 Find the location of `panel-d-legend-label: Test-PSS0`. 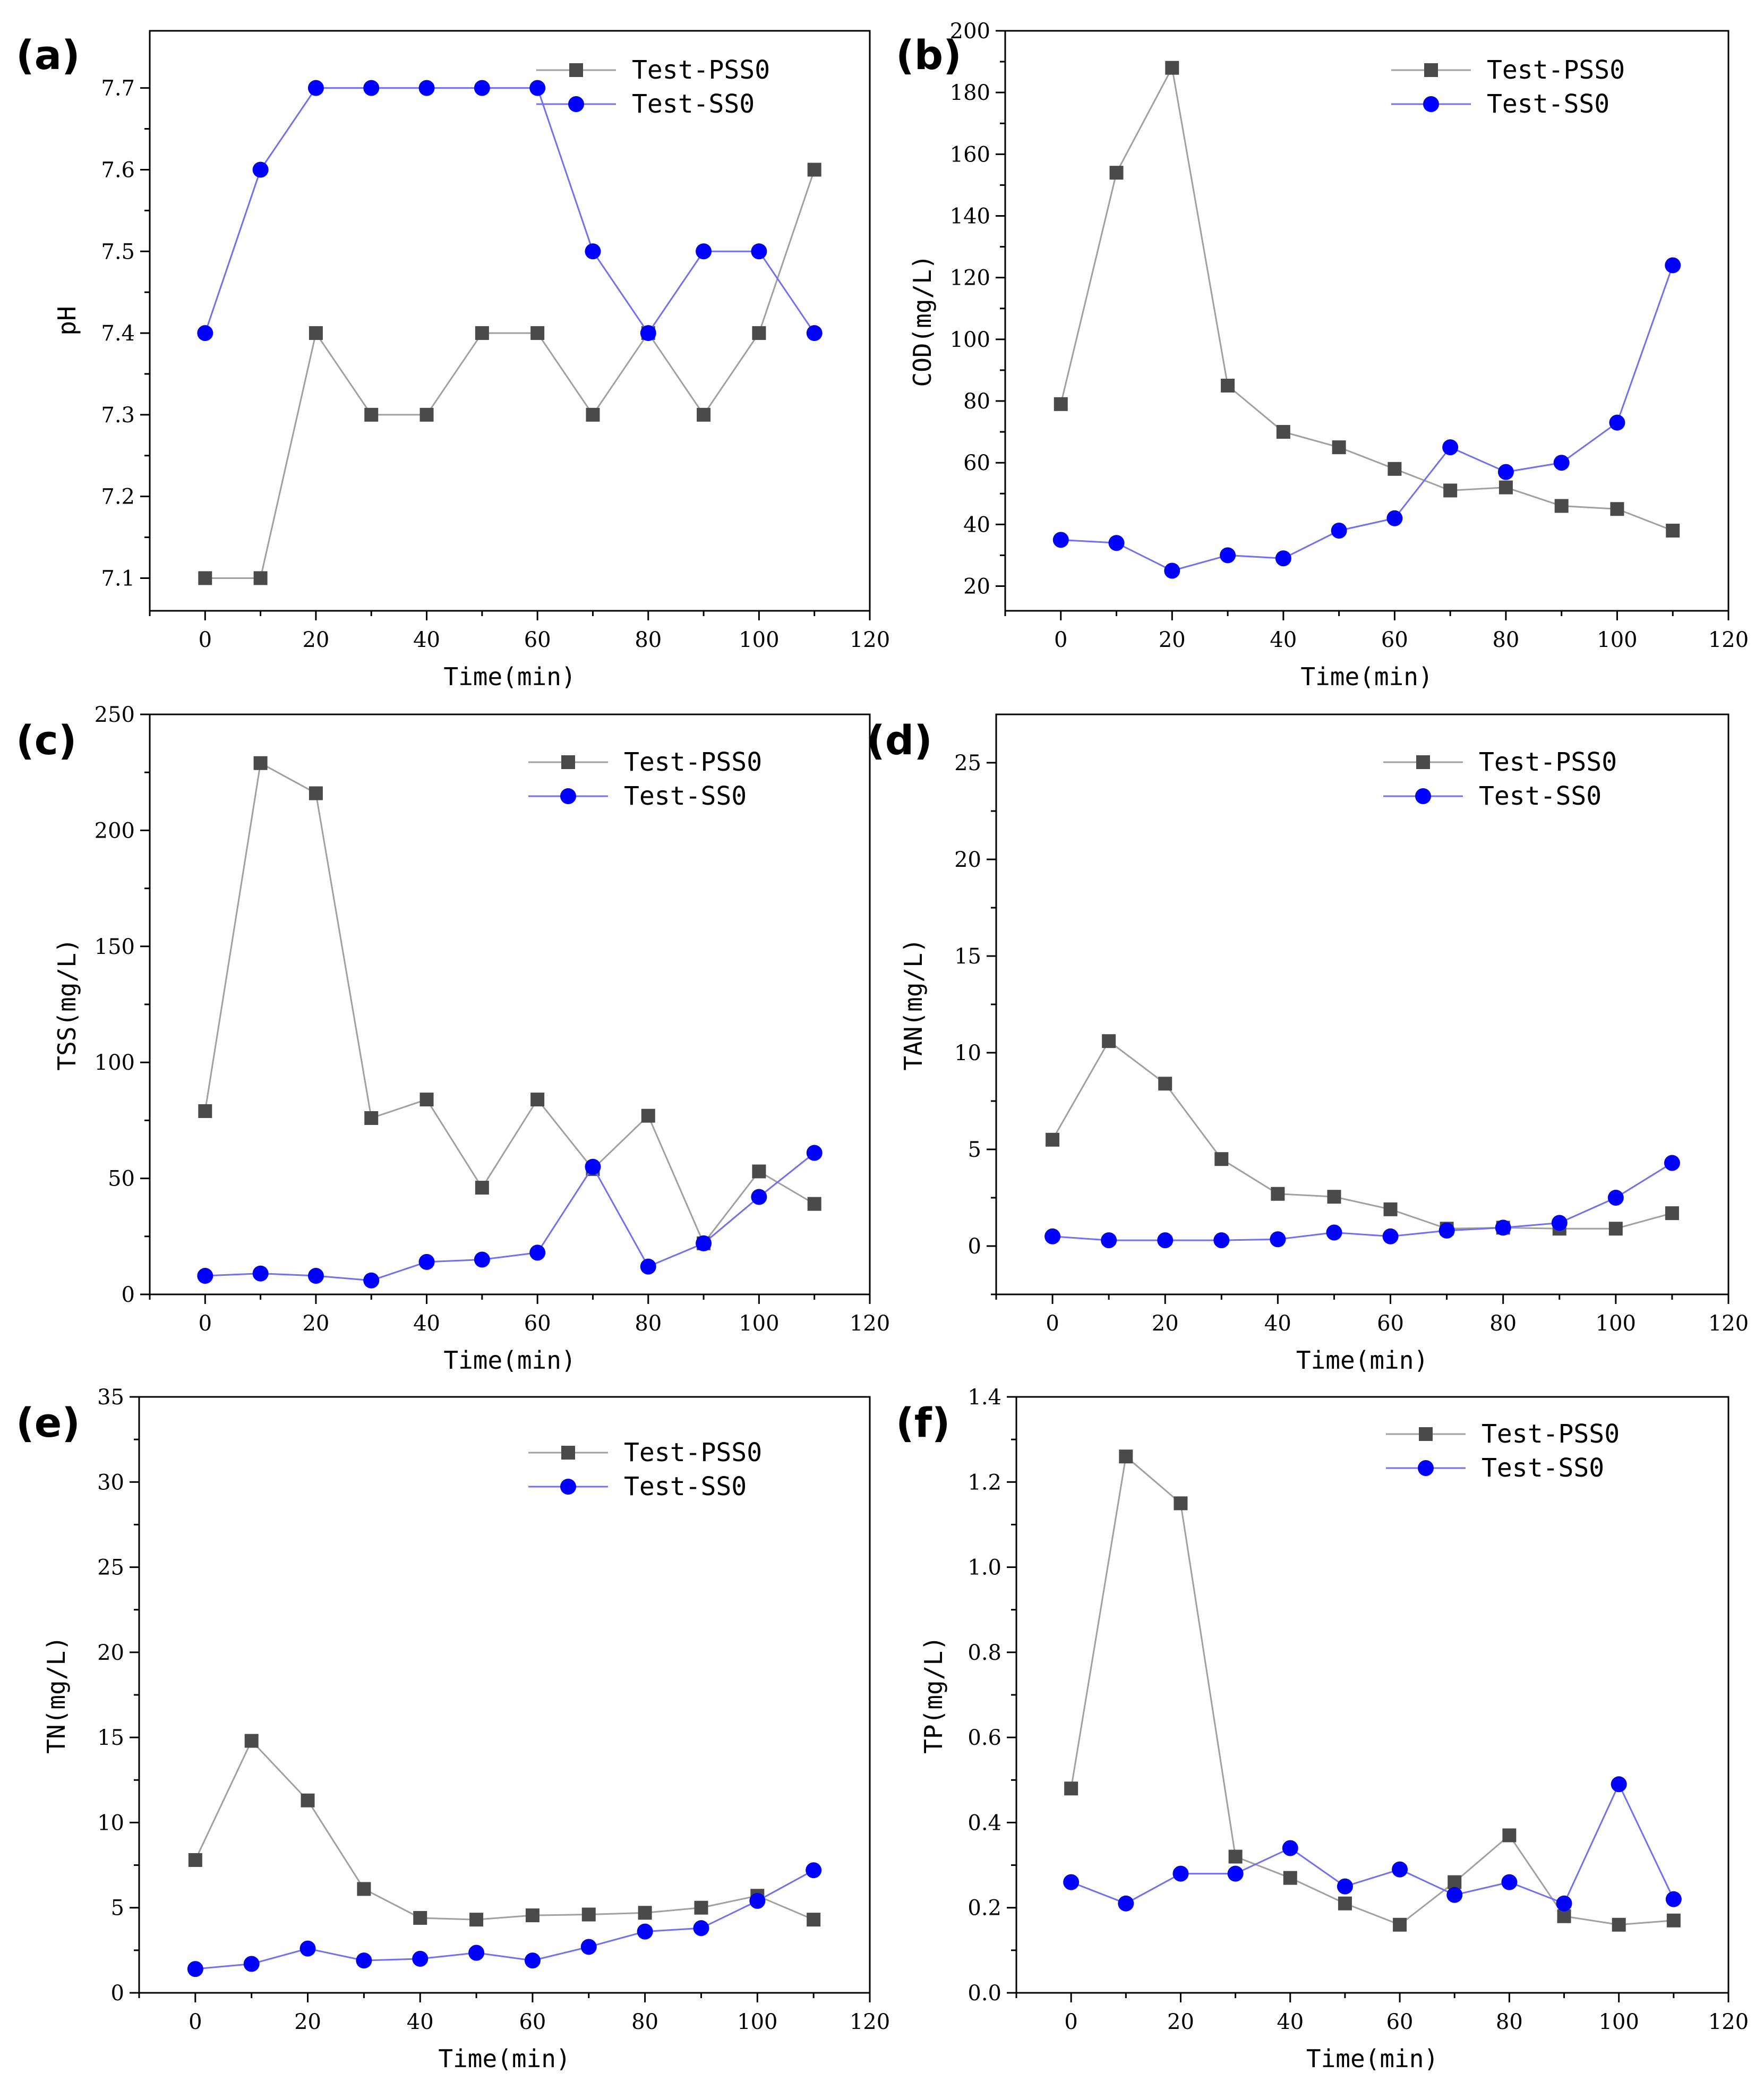

panel-d-legend-label: Test-PSS0 is located at coordinates (1548, 762).